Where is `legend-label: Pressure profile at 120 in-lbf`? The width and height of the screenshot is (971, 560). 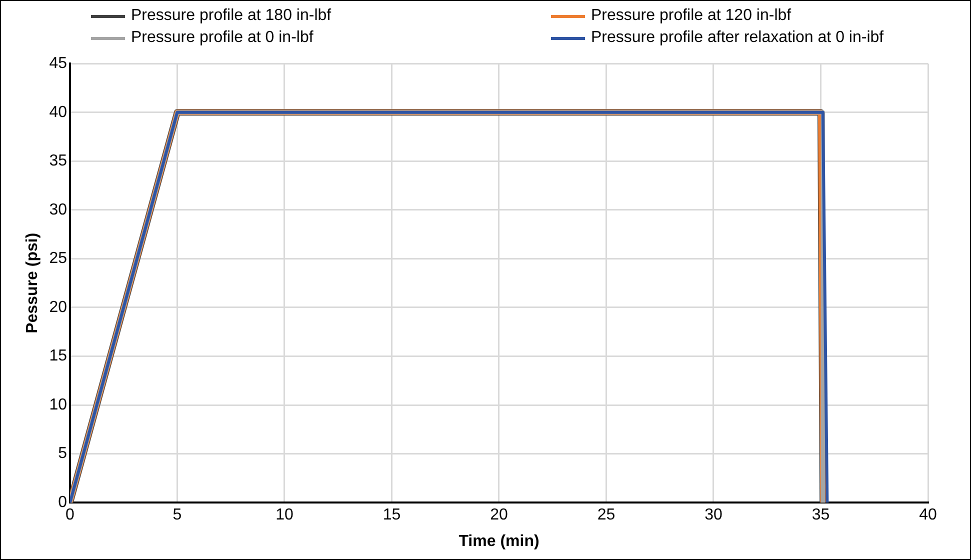 legend-label: Pressure profile at 120 in-lbf is located at coordinates (691, 16).